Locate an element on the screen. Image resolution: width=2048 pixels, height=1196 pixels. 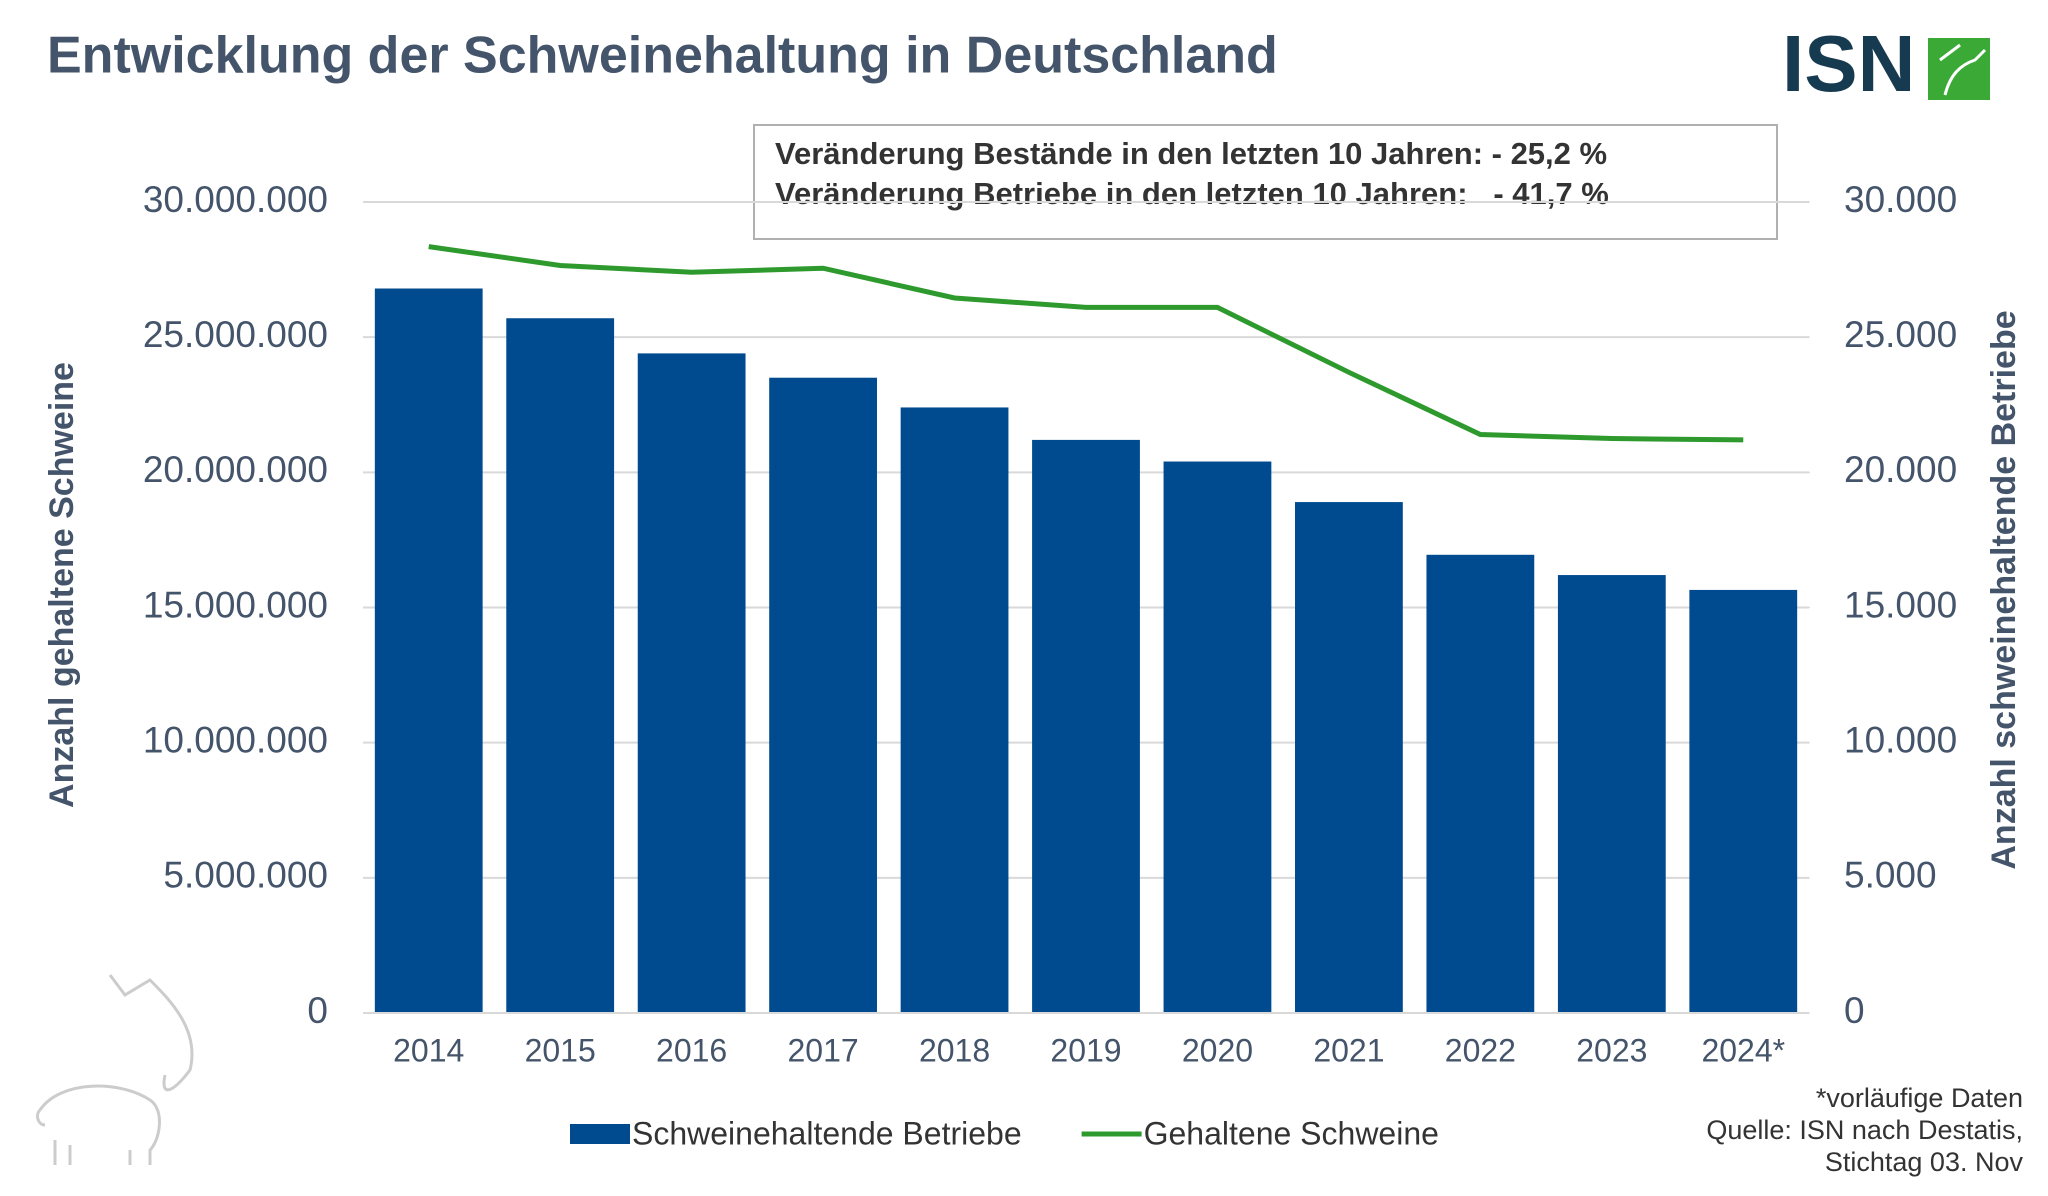
x-tick-label: 2019 is located at coordinates (1085, 1050).